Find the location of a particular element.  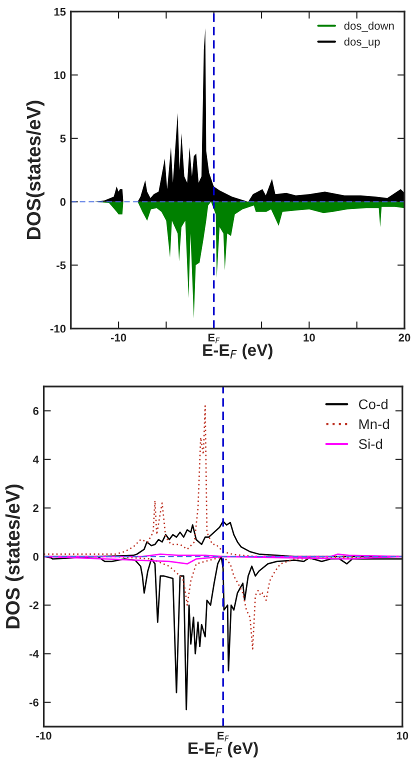

x-tick-label: -10 is located at coordinates (118, 338).